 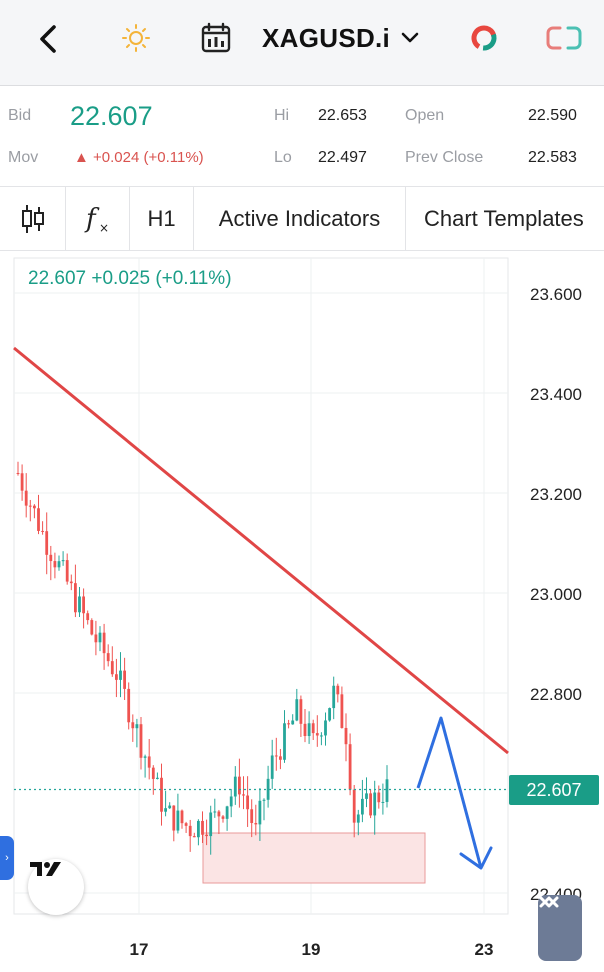 I want to click on back-button, so click(x=48, y=39).